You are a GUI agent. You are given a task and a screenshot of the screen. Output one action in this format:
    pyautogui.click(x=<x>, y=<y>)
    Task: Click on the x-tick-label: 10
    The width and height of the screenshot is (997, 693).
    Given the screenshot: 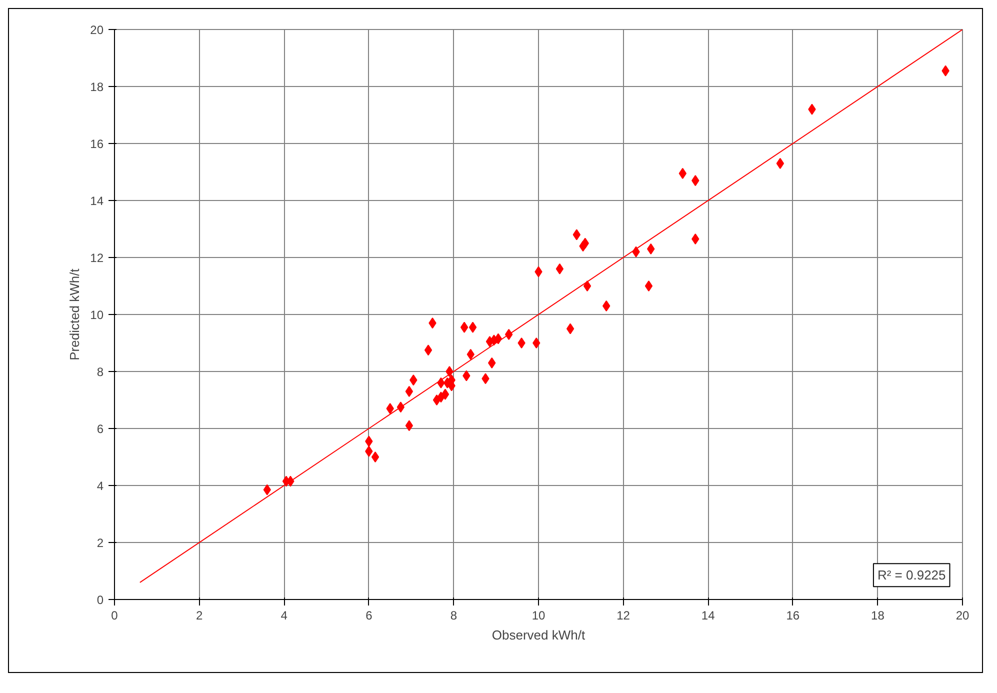 What is the action you would take?
    pyautogui.click(x=539, y=615)
    